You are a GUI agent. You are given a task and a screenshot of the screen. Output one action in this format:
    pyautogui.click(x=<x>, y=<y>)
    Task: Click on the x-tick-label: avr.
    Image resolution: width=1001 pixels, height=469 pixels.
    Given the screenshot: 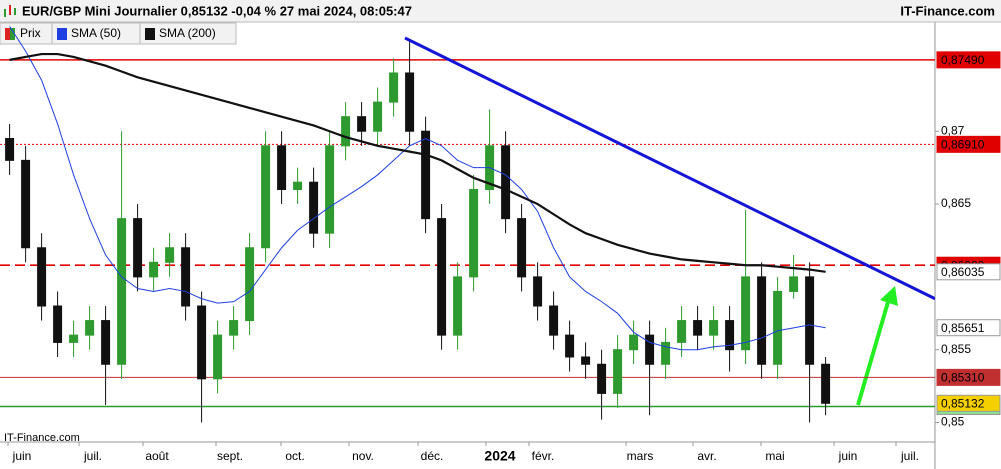 What is the action you would take?
    pyautogui.click(x=706, y=456)
    